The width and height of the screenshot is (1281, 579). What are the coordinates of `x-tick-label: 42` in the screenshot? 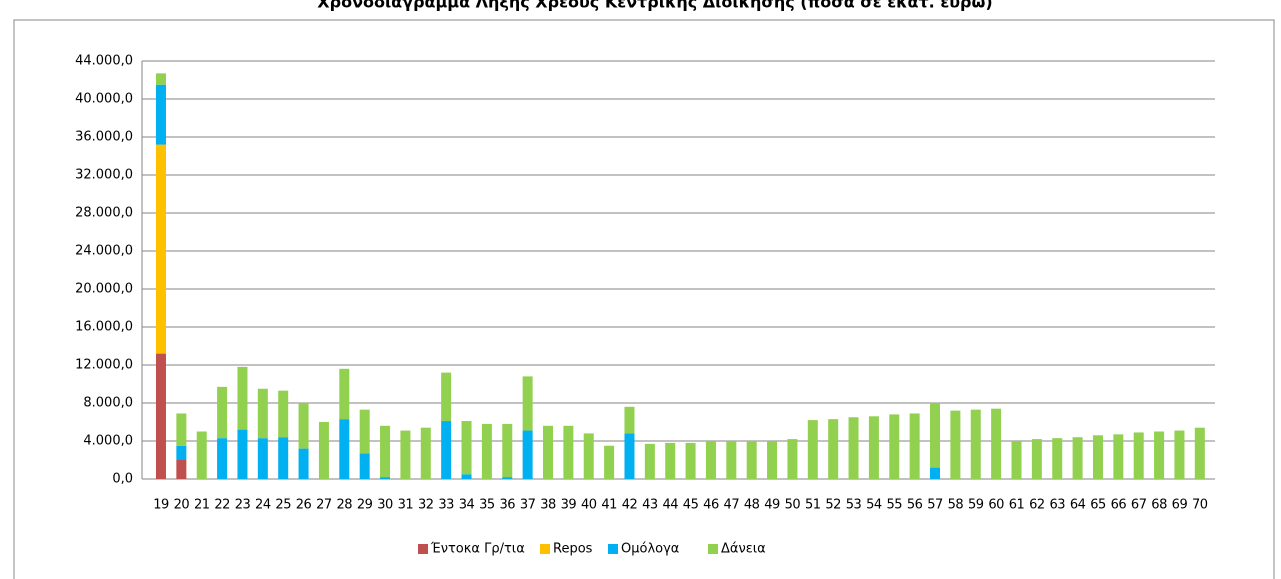 It's located at (630, 505).